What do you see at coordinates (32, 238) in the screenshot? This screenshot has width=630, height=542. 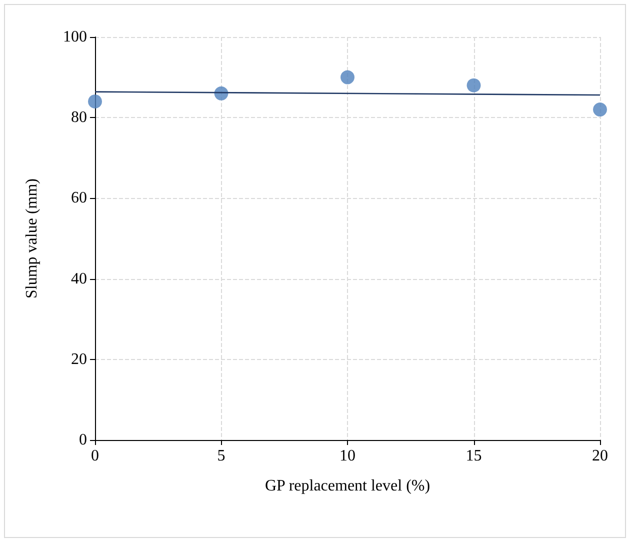 I see `y-axis-title: Slump value (mm)` at bounding box center [32, 238].